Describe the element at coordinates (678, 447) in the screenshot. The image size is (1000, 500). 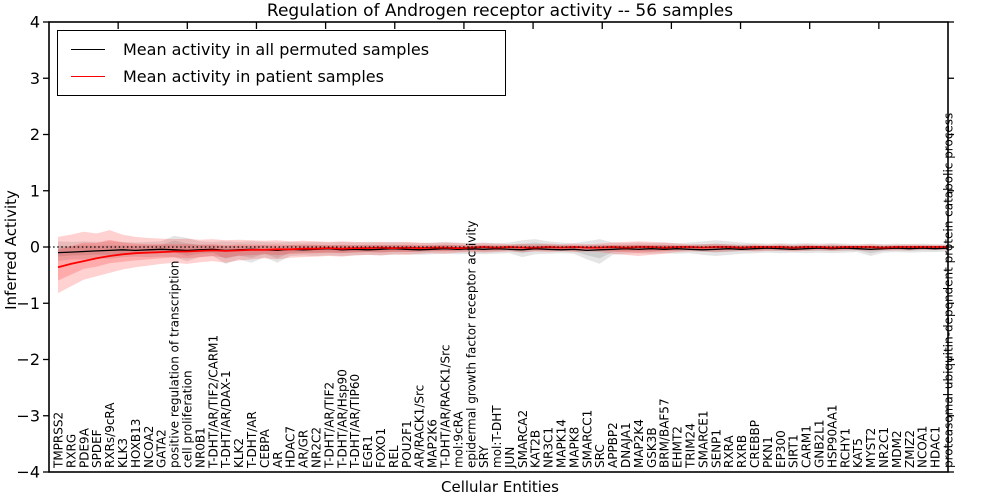
I see `x-category-label: EHMT2` at that location.